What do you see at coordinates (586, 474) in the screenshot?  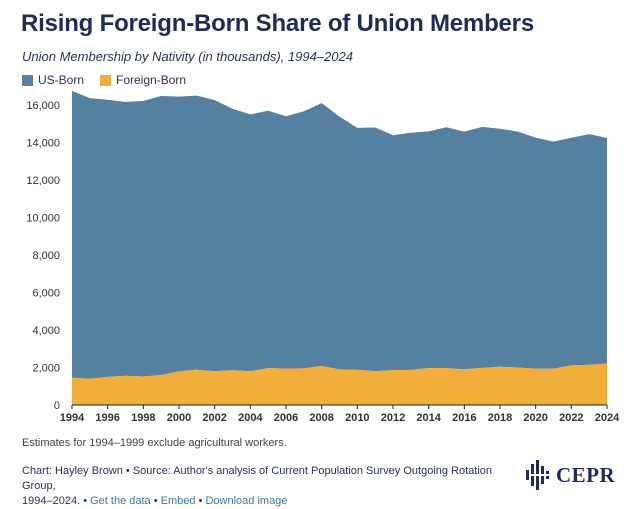 I see `cepr-logo-text: CEPR` at bounding box center [586, 474].